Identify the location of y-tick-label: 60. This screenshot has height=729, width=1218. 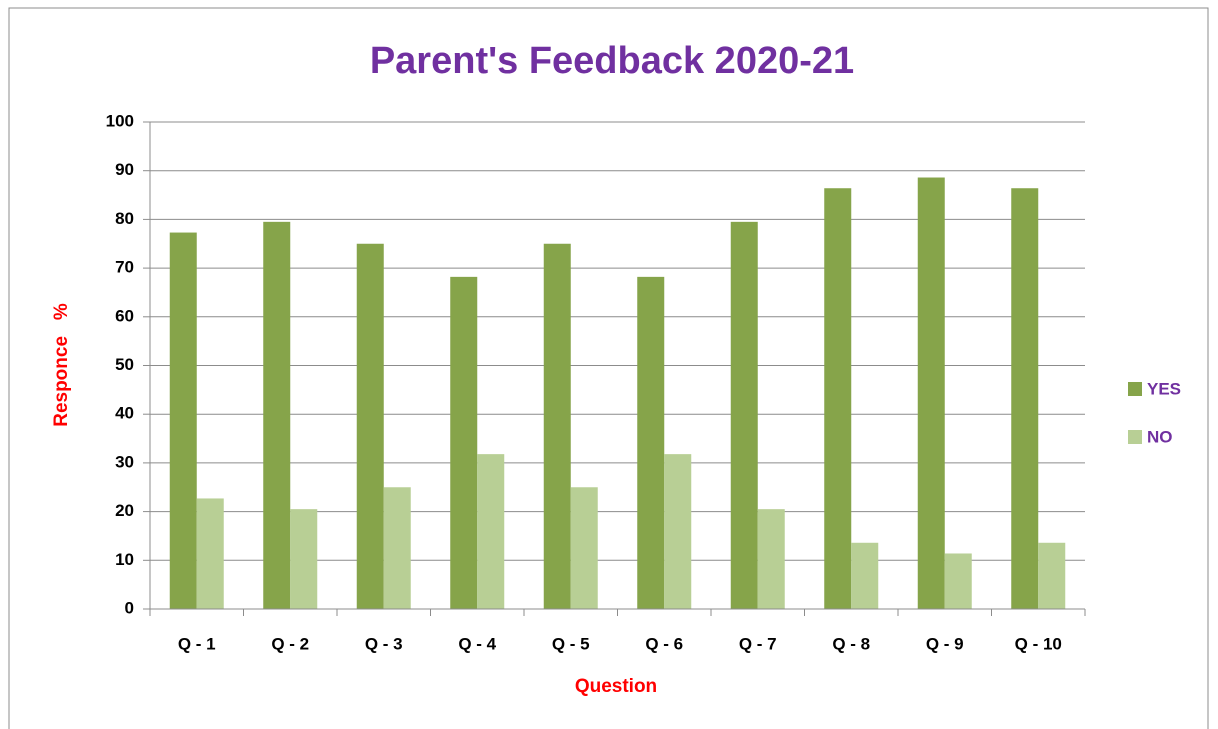
(124, 315).